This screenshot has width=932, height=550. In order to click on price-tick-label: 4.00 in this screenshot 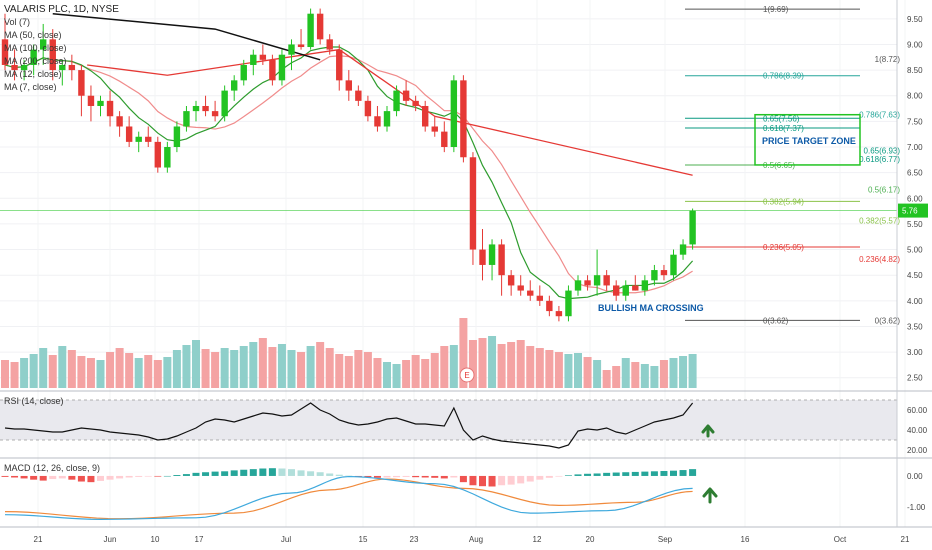, I will do `click(915, 301)`.